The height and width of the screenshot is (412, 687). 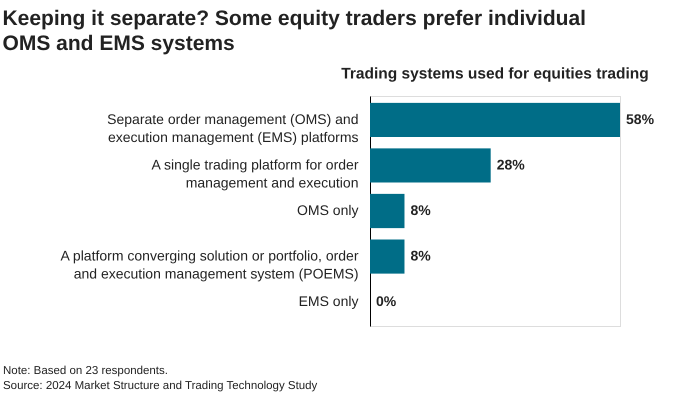 I want to click on y-tick-label: OMS only, so click(x=327, y=210).